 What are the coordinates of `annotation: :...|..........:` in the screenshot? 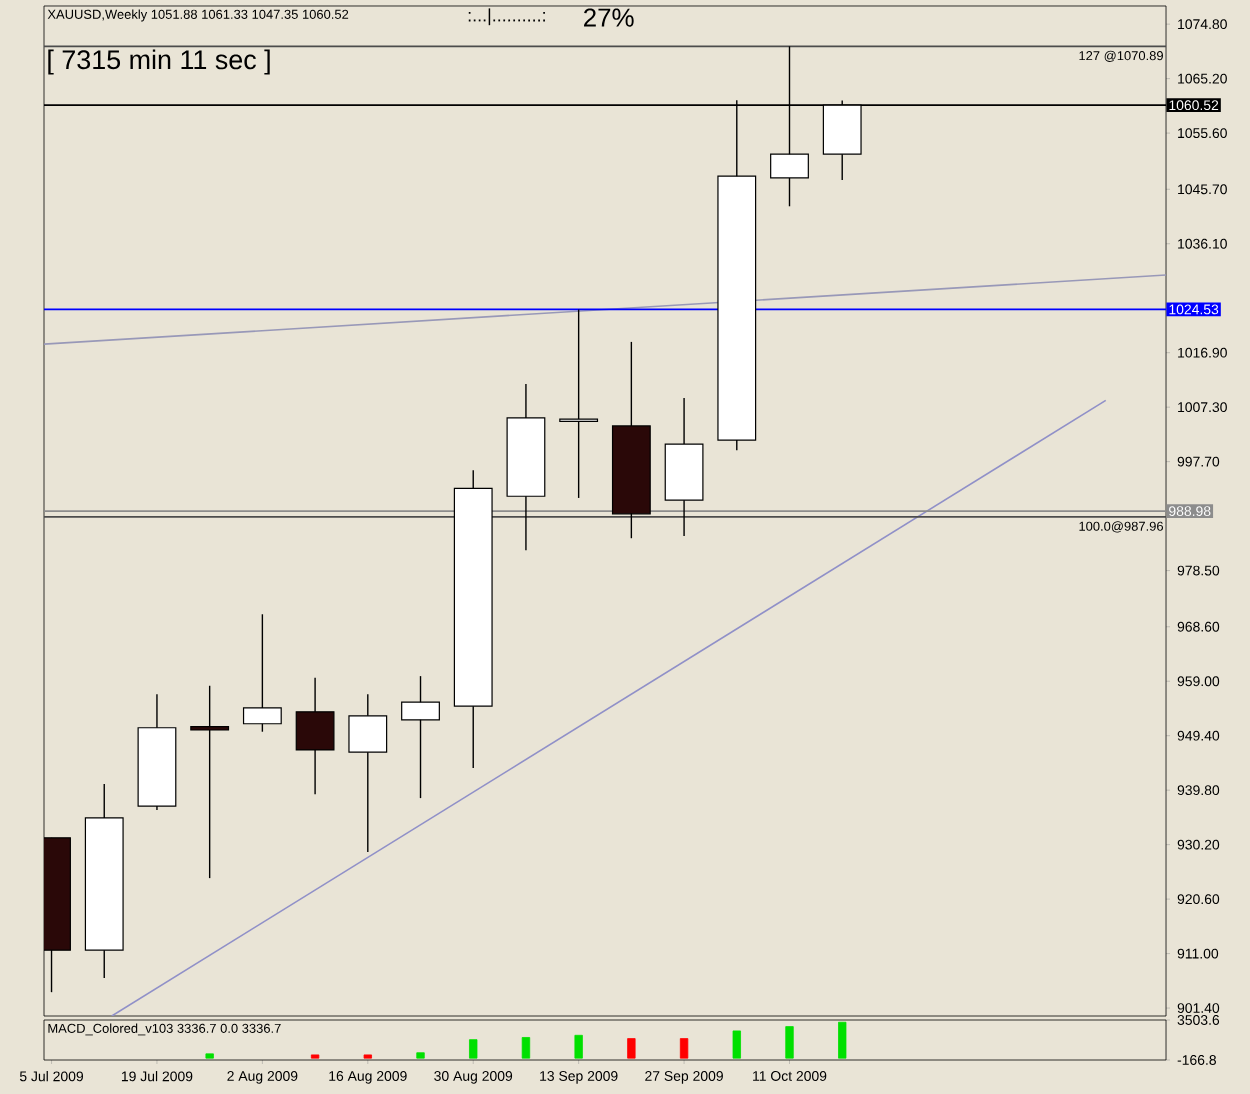 It's located at (506, 17).